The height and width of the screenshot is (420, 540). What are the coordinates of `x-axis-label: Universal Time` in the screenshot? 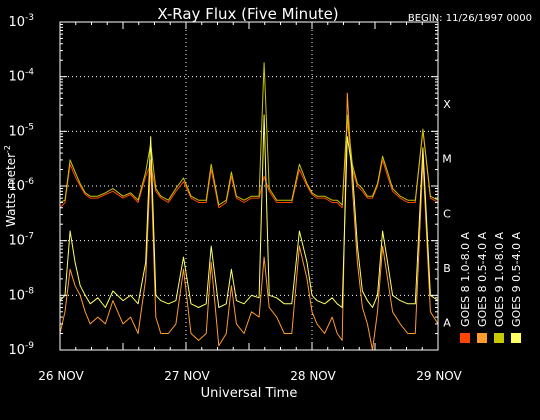 It's located at (249, 393).